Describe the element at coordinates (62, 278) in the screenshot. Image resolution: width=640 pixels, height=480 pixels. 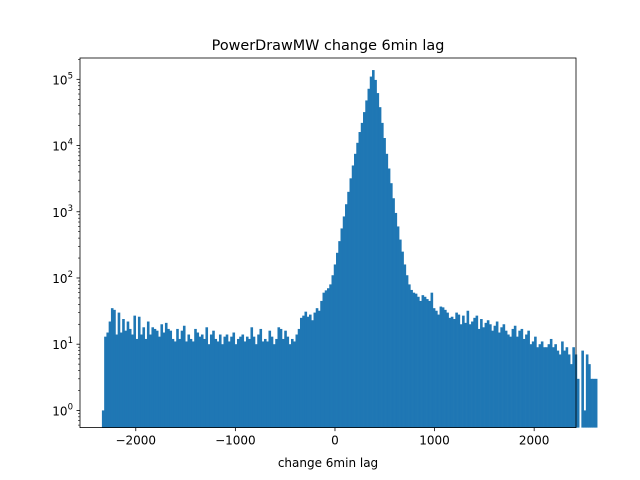
I see `y-tick-label: 10²` at that location.